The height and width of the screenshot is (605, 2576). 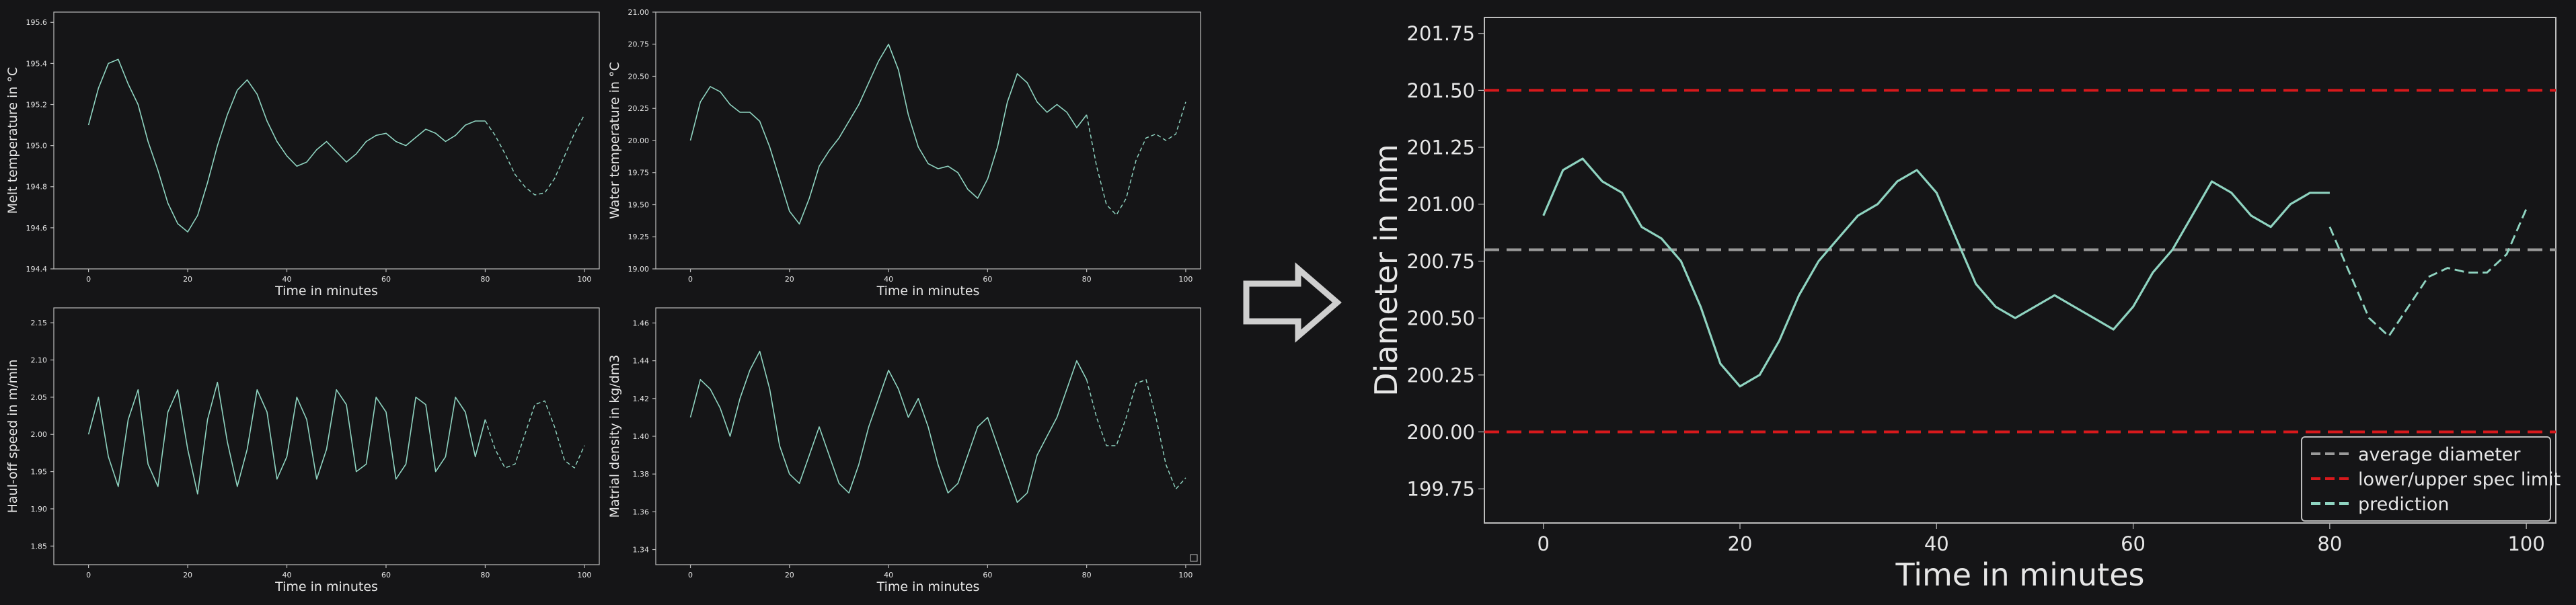 What do you see at coordinates (39, 510) in the screenshot?
I see `y-tick-label: 1.90` at bounding box center [39, 510].